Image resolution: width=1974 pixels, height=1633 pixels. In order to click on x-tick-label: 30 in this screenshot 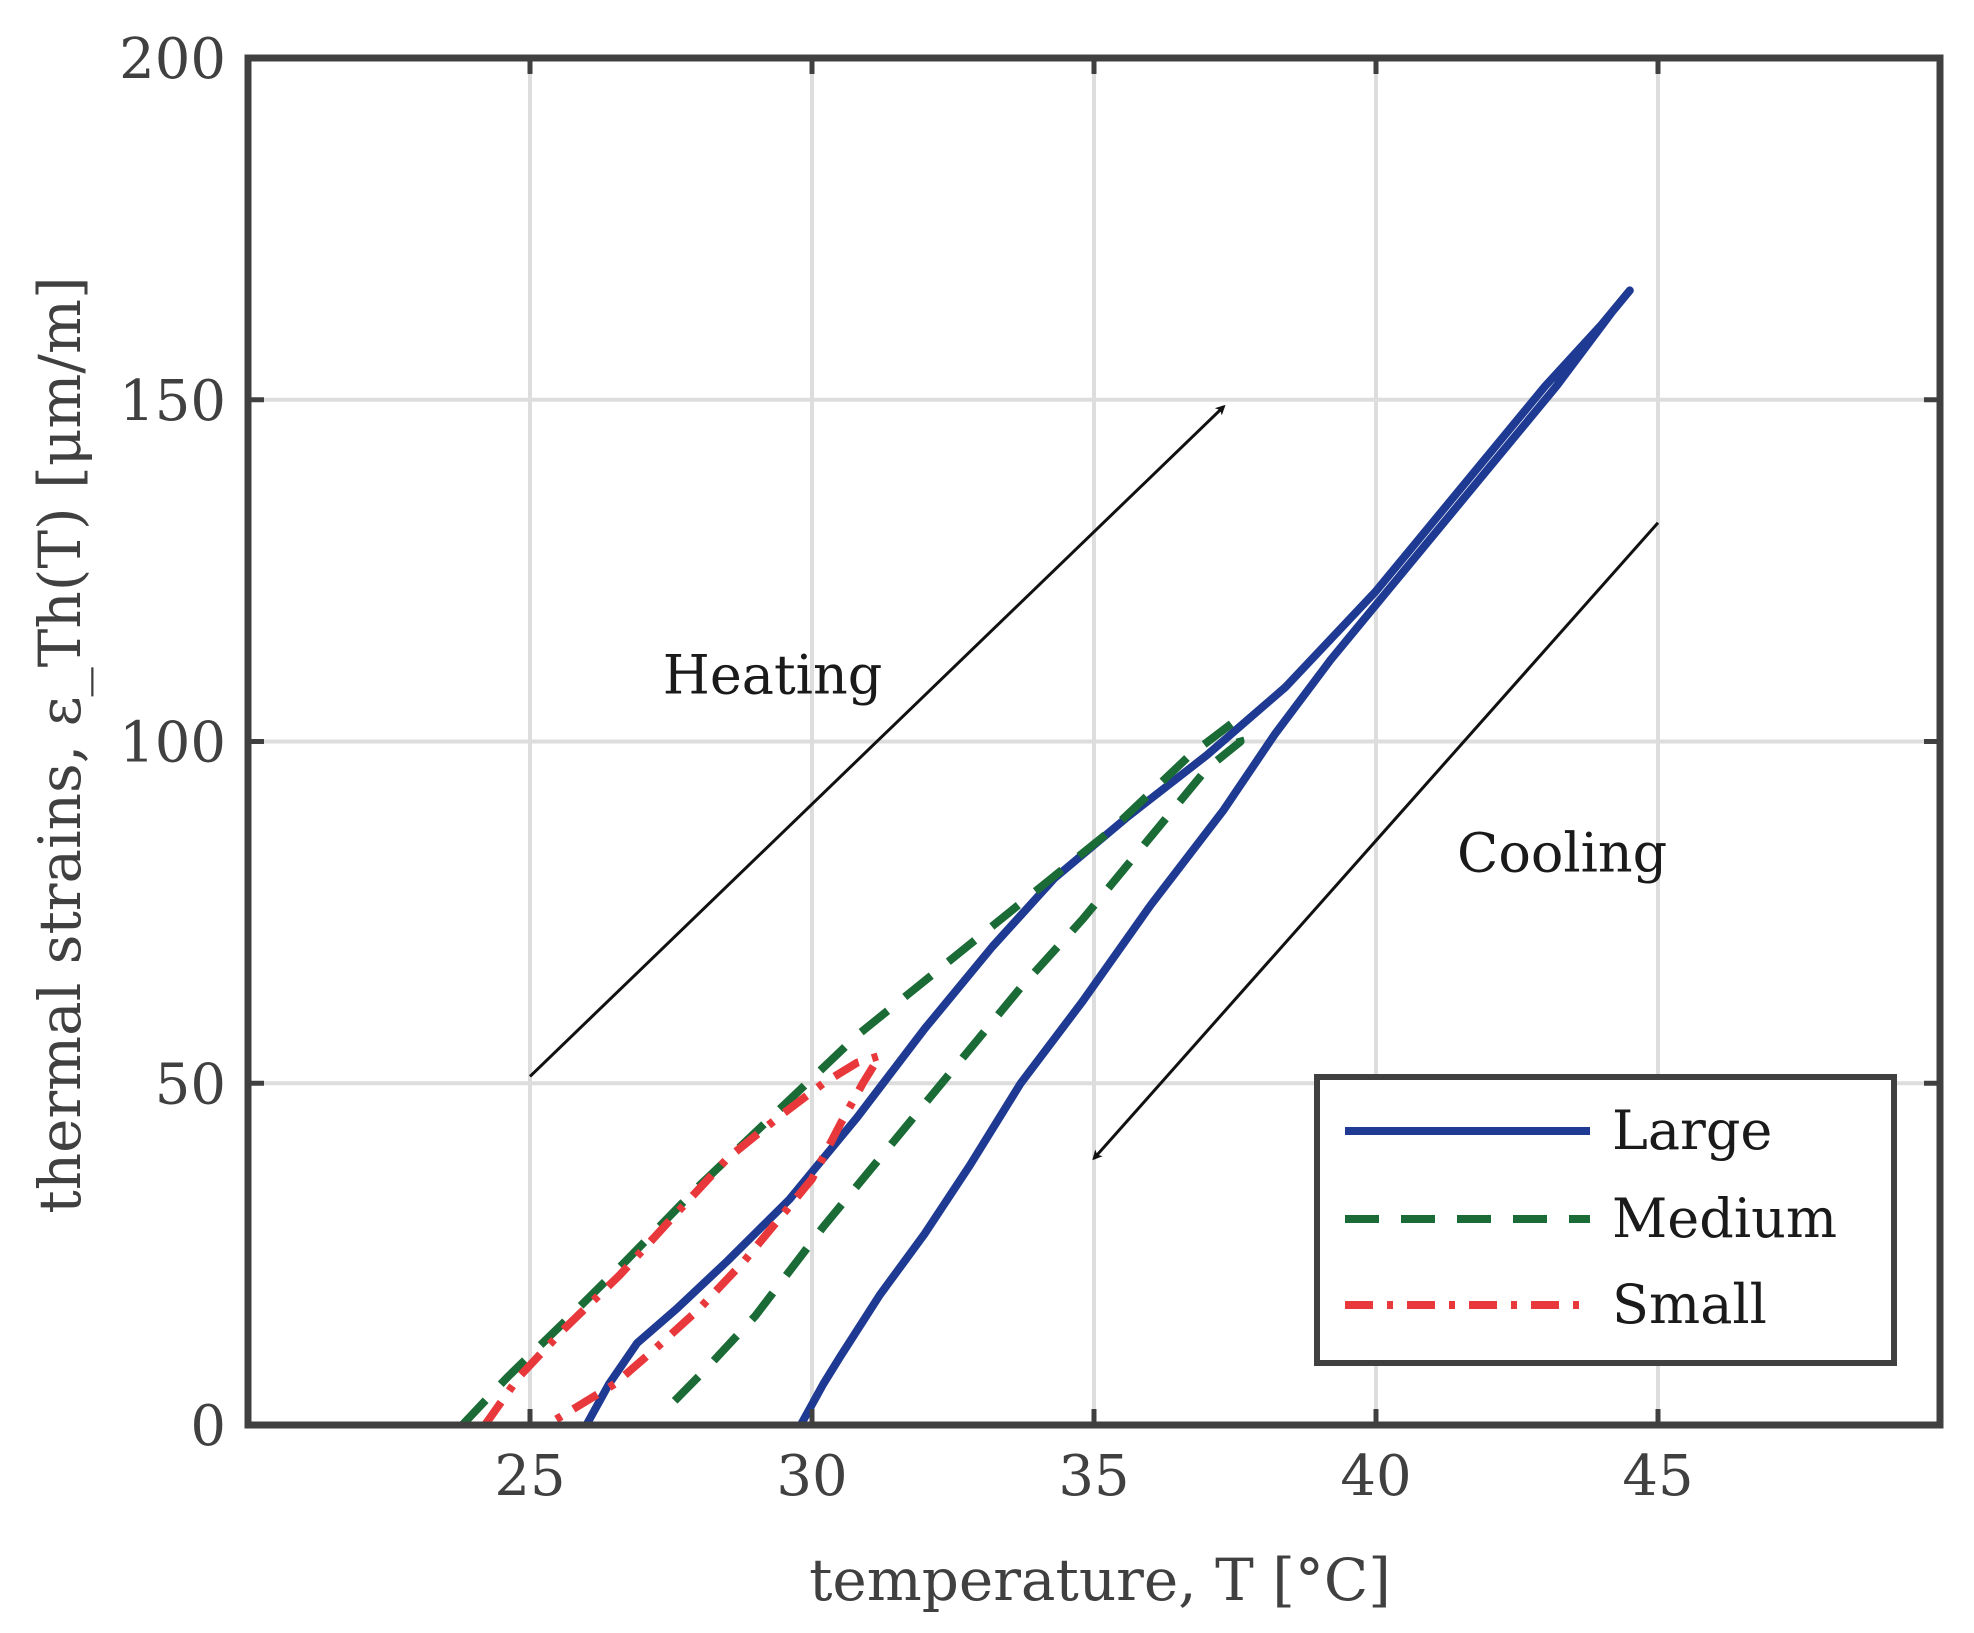, I will do `click(811, 1476)`.